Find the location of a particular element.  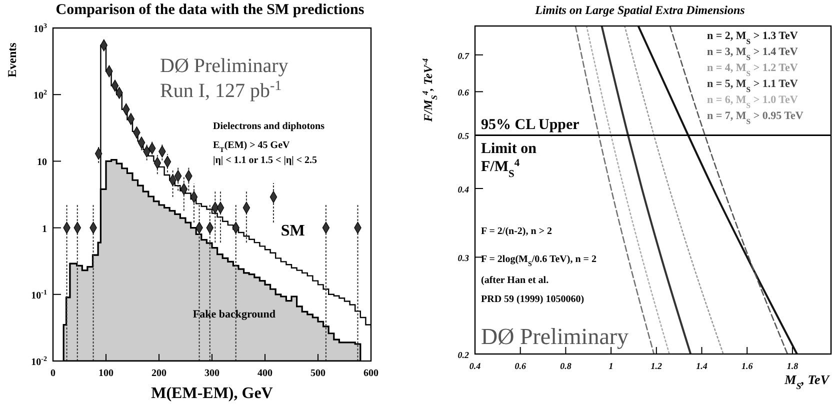

text: n = 5, M$_{S}$ > 1.1 TeV is located at coordinates (752, 86).